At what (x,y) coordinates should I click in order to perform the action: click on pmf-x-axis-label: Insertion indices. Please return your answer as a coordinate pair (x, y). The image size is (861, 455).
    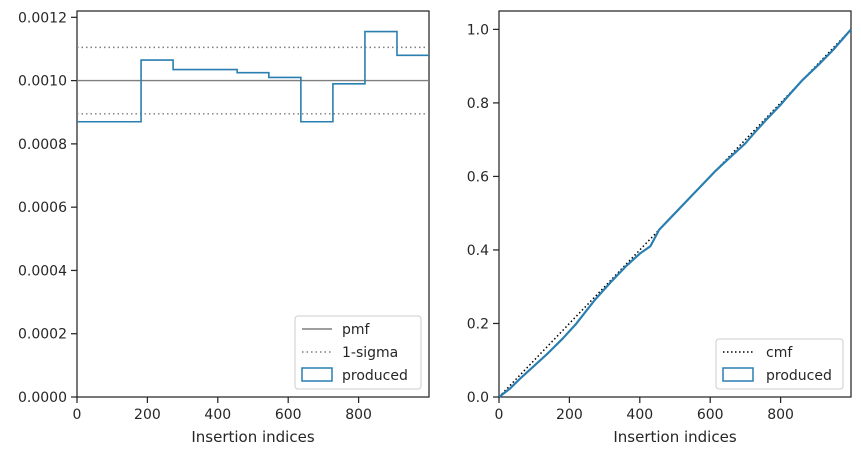
    Looking at the image, I should click on (252, 437).